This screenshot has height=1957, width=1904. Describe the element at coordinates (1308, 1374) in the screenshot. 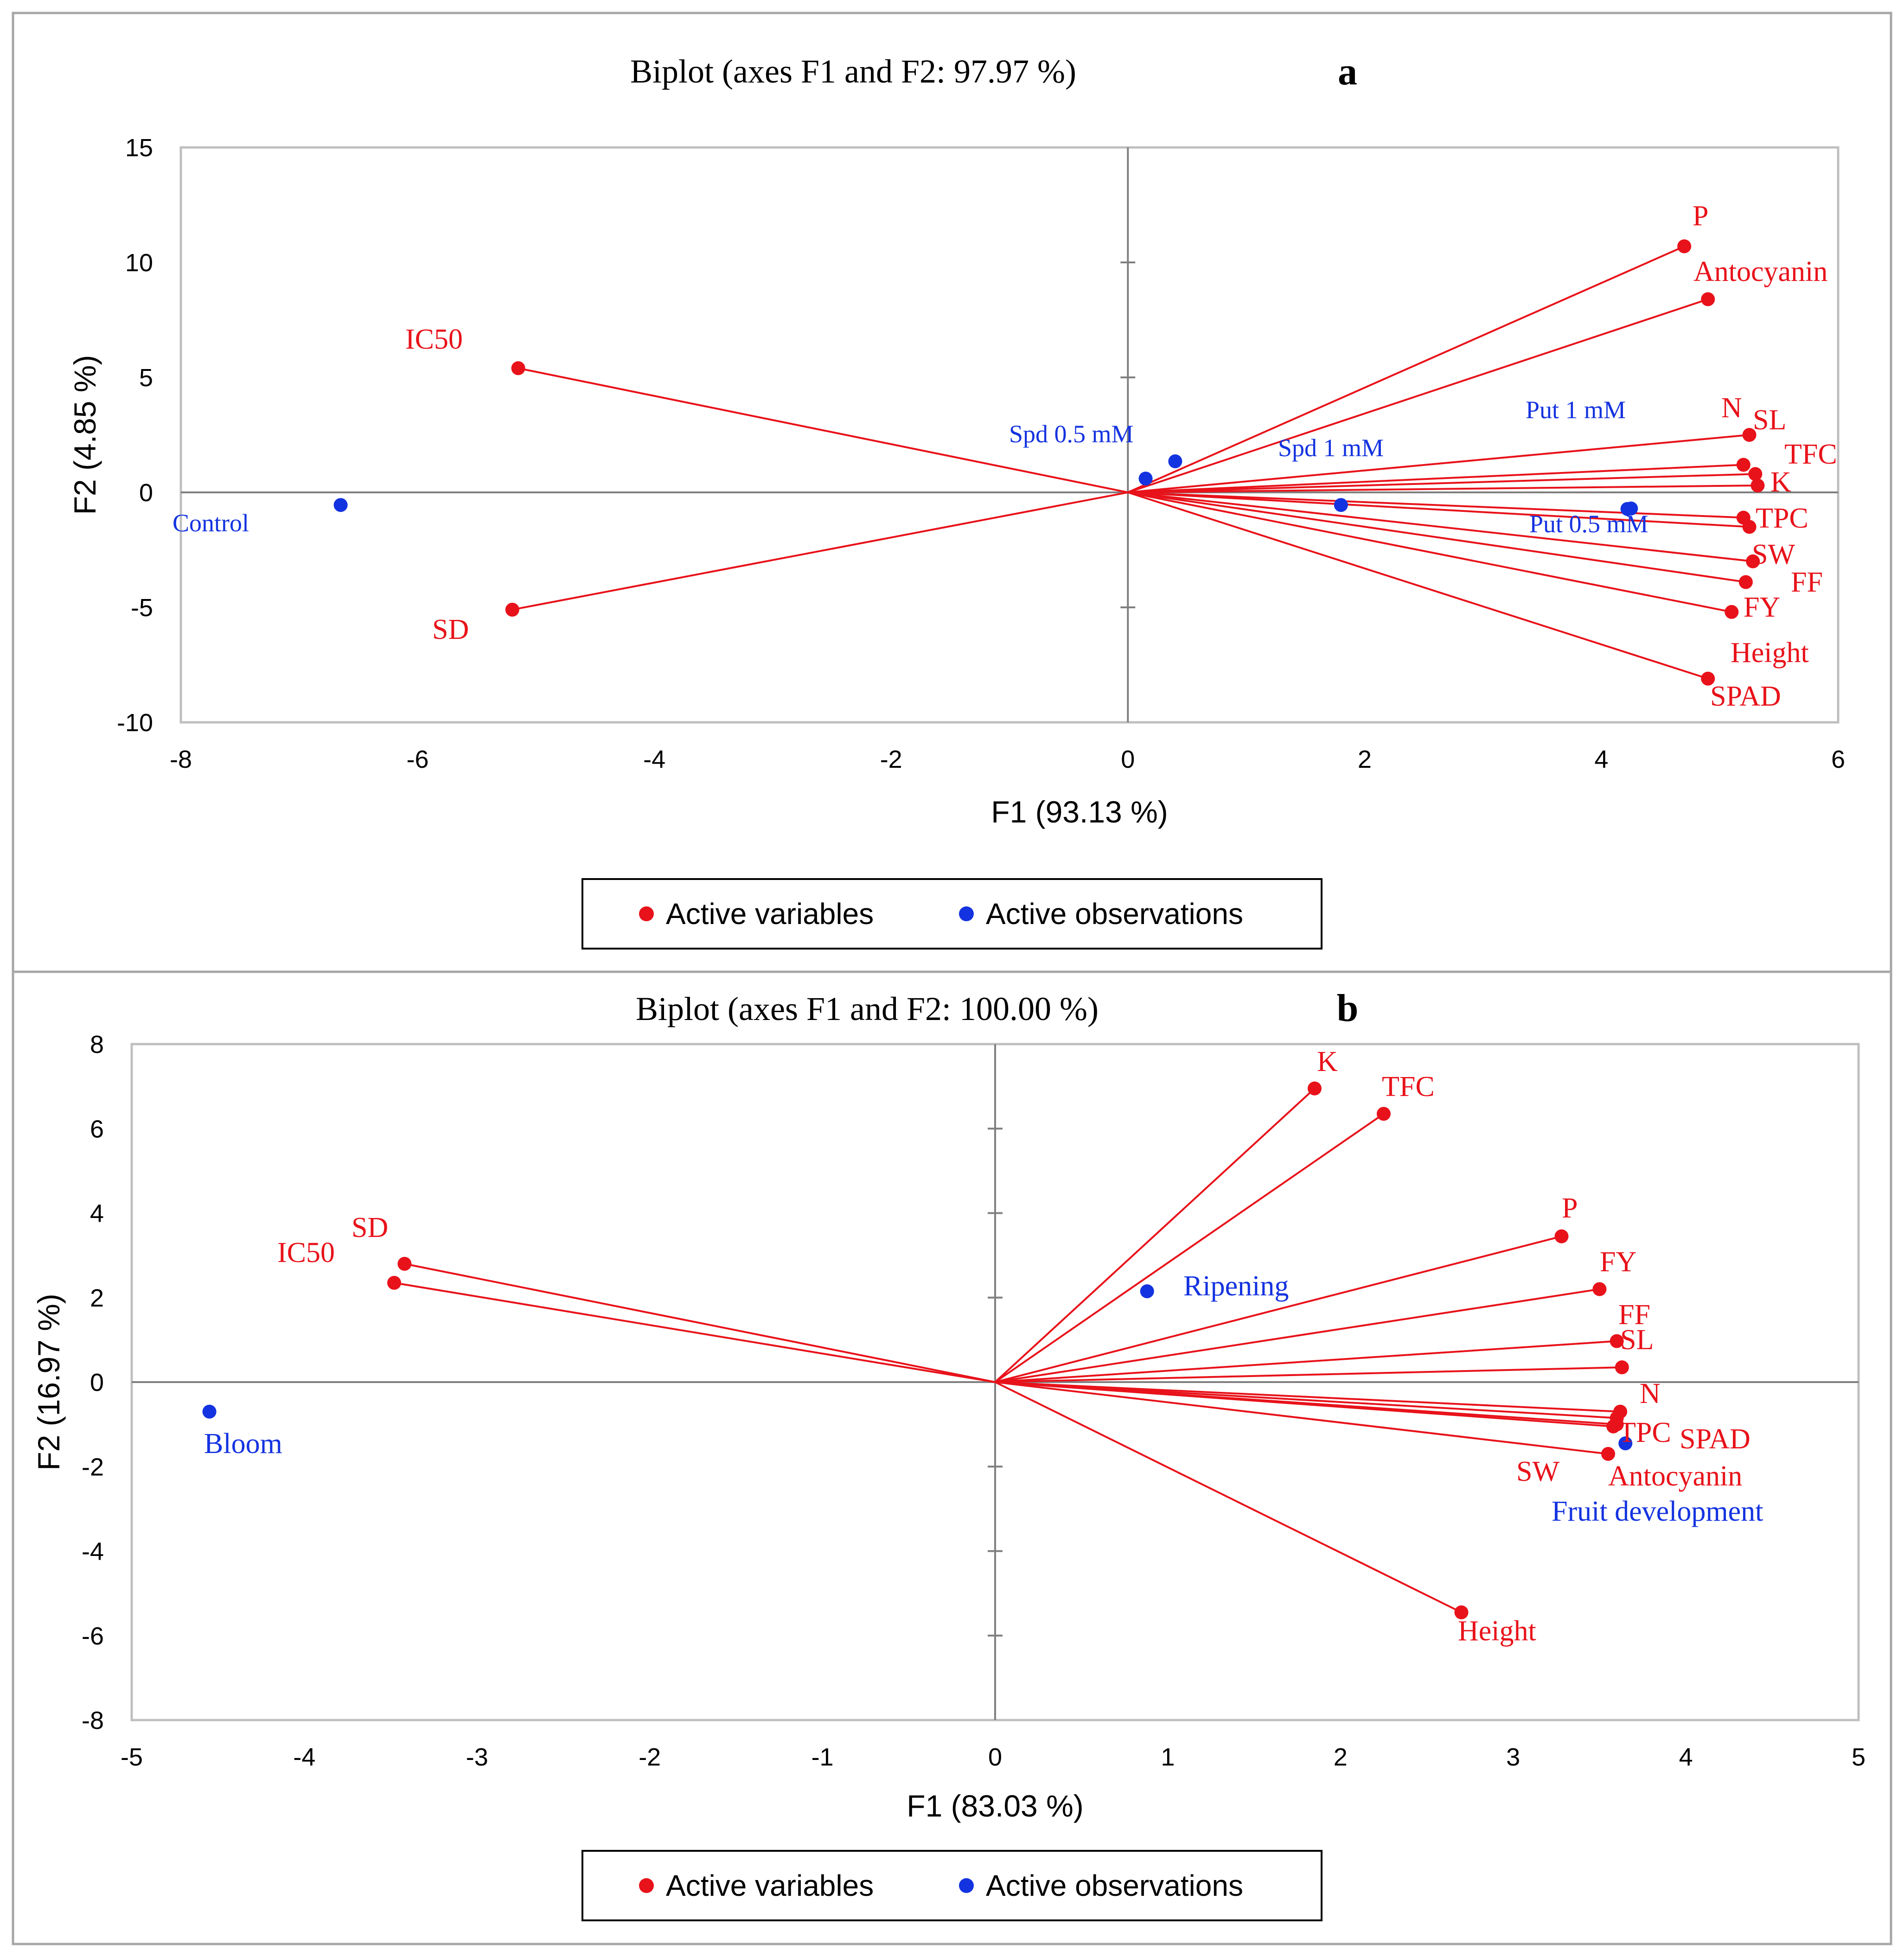

I see `vector-b-SL` at that location.